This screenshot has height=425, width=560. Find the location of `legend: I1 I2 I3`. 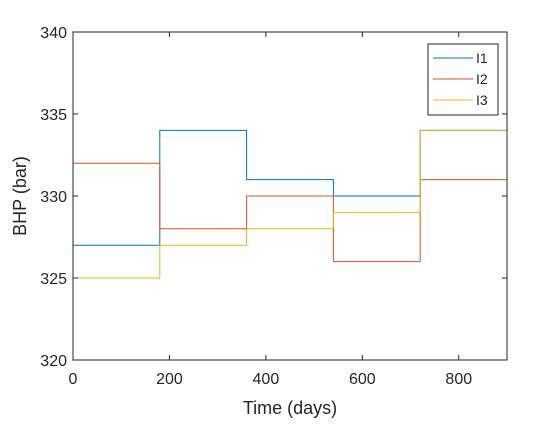

legend: I1 I2 I3 is located at coordinates (463, 79).